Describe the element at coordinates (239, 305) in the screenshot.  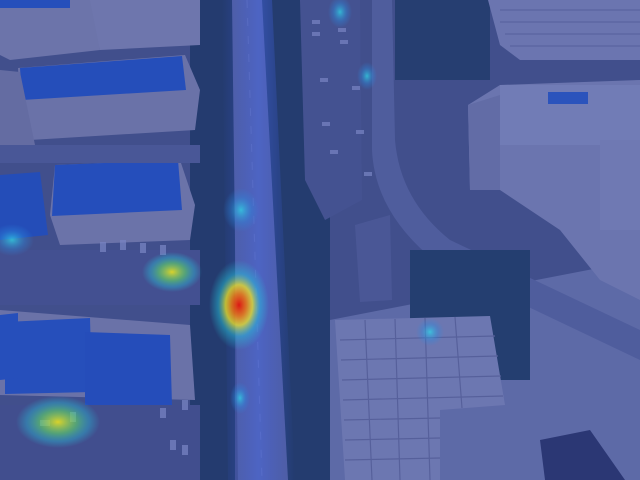
I see `hotspot-red` at that location.